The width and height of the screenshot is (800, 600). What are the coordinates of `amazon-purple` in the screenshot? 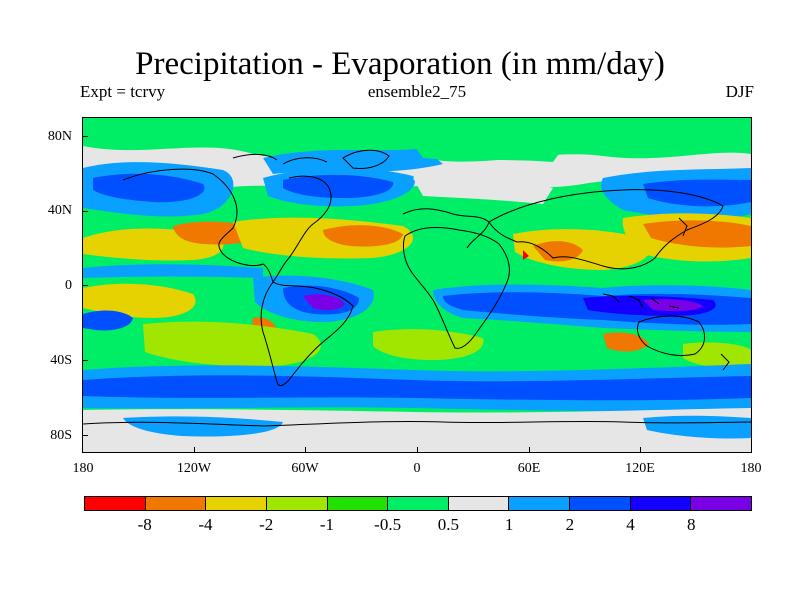 It's located at (324, 302).